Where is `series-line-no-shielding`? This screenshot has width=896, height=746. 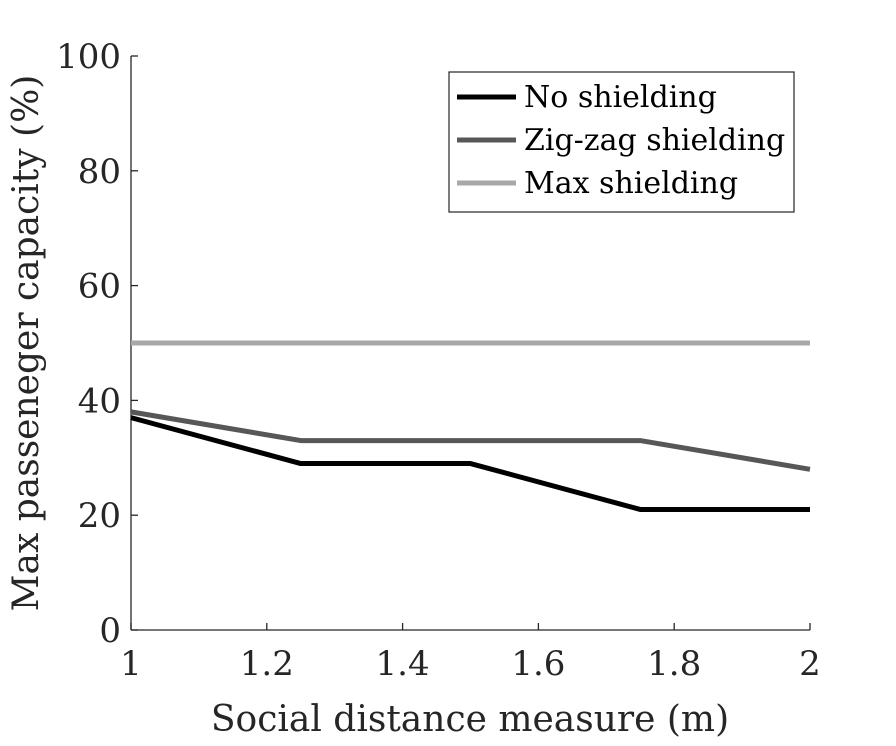 series-line-no-shielding is located at coordinates (470, 463).